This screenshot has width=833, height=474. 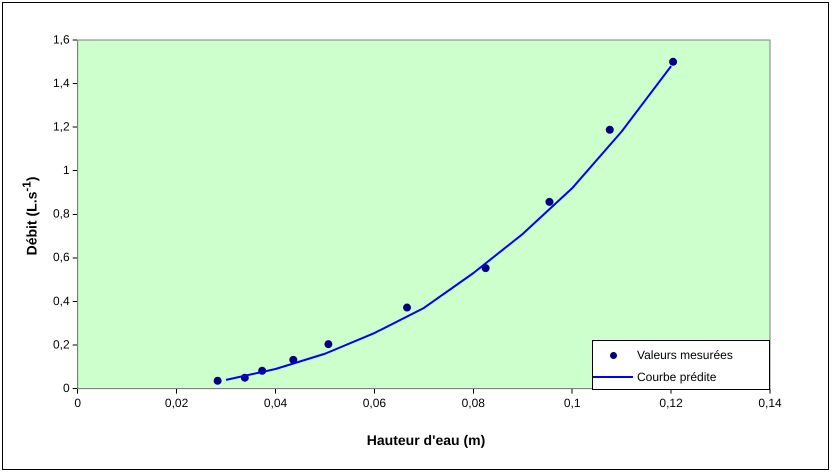 I want to click on legend-label: Courbe prédite, so click(x=676, y=377).